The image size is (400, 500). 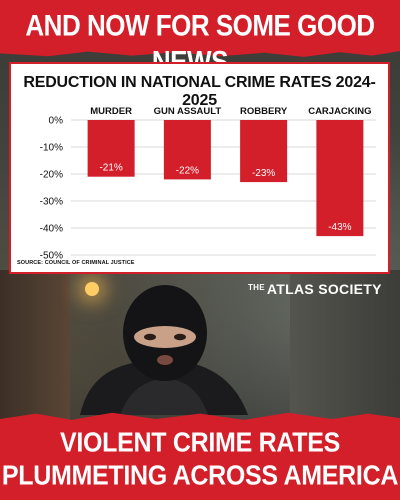 I want to click on alley-wall-right, so click(x=345, y=345).